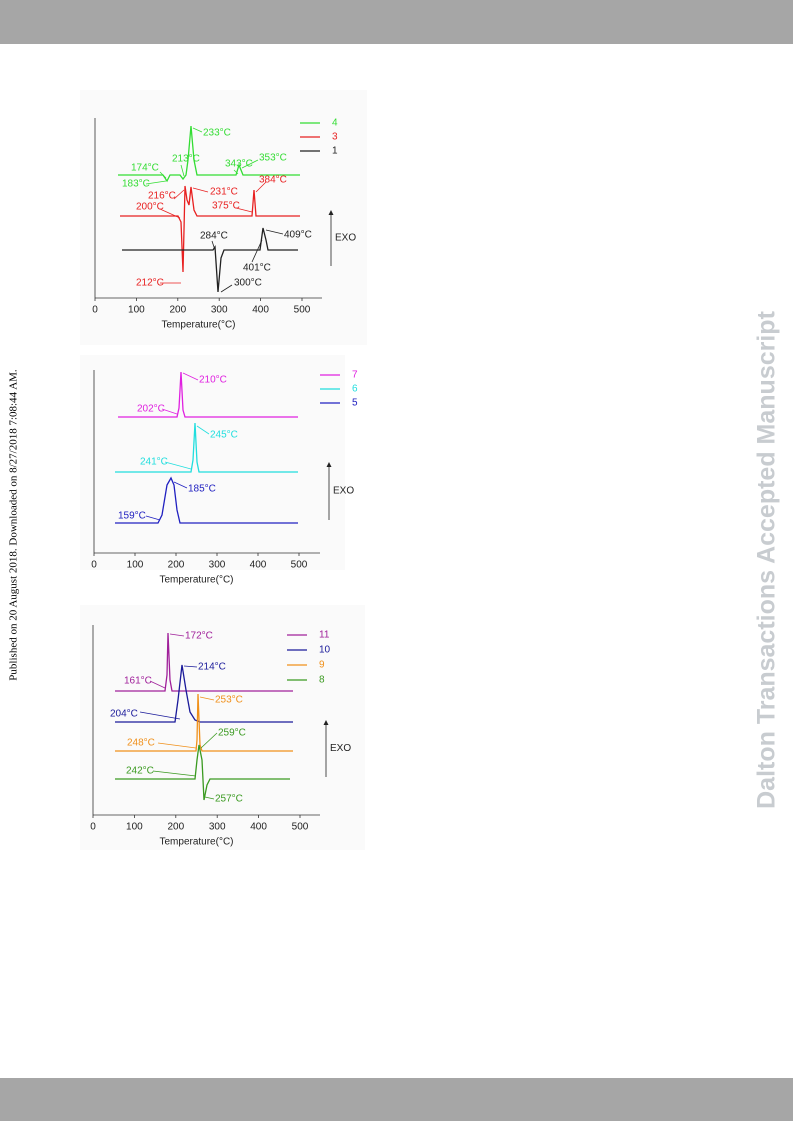 The width and height of the screenshot is (793, 1126). Describe the element at coordinates (335, 151) in the screenshot. I see `legend-label: 1` at that location.